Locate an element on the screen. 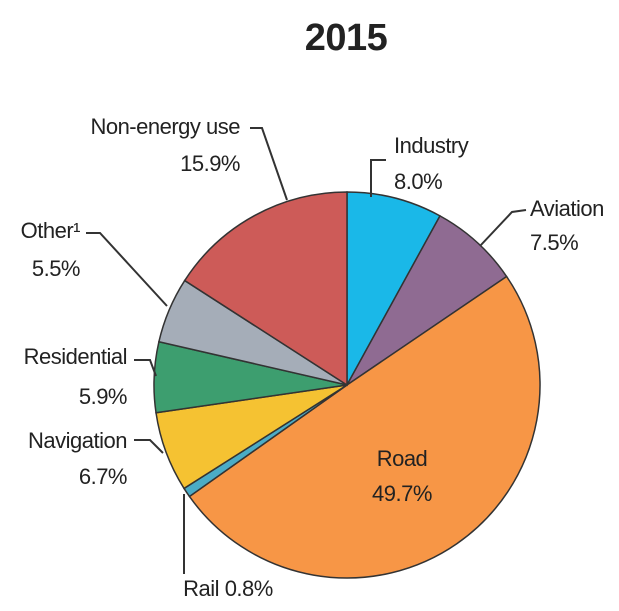 This screenshot has width=619, height=611. slice-label: Rail 0.8% is located at coordinates (228, 588).